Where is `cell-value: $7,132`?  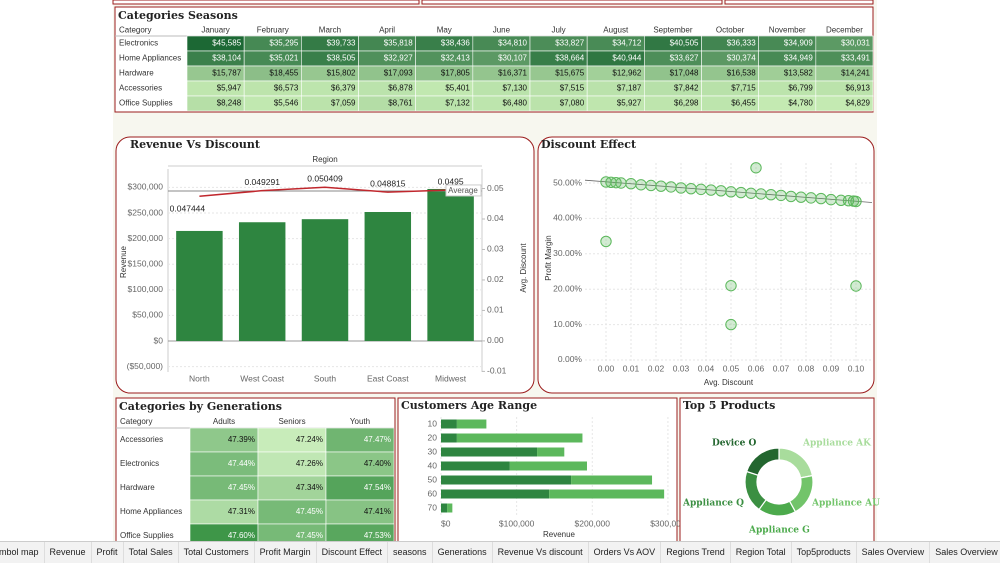
cell-value: $7,132 is located at coordinates (457, 103).